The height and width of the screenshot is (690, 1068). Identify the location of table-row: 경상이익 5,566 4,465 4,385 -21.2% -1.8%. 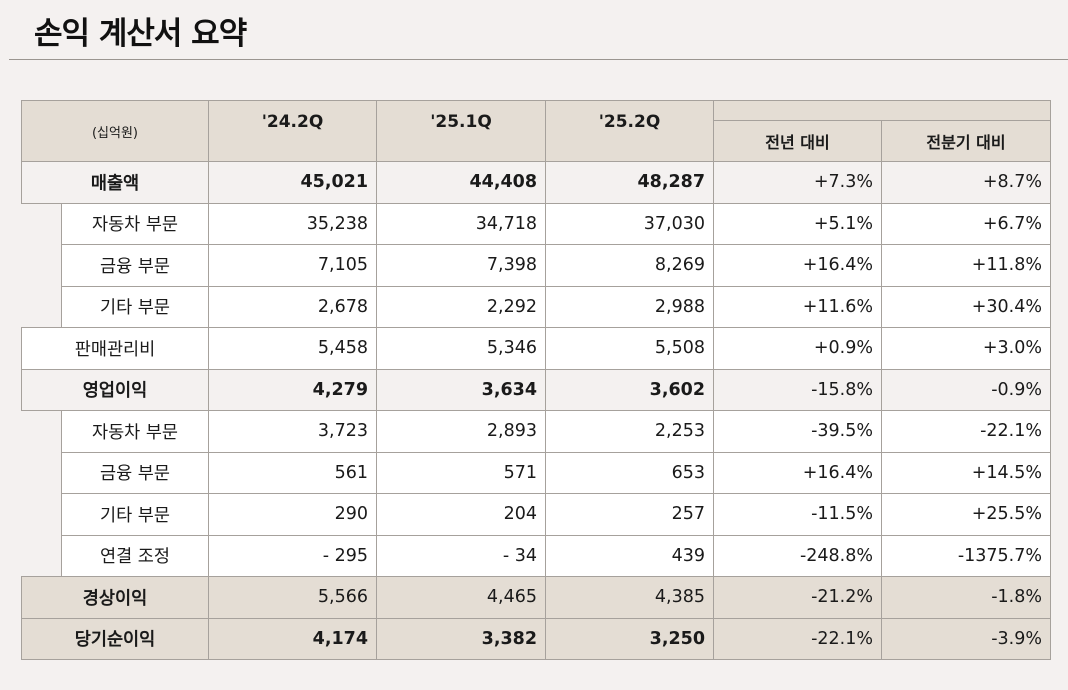
(536, 597).